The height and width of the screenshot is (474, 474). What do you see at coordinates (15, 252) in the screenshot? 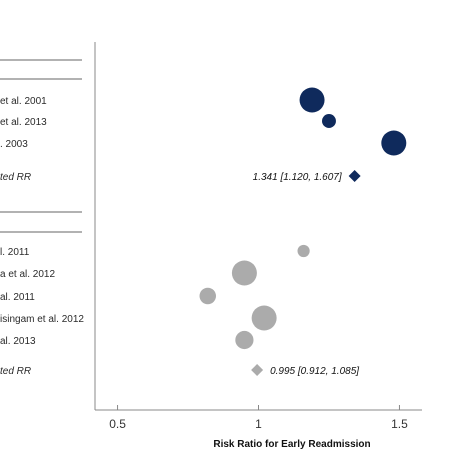
I see `study-label: l. 2011` at bounding box center [15, 252].